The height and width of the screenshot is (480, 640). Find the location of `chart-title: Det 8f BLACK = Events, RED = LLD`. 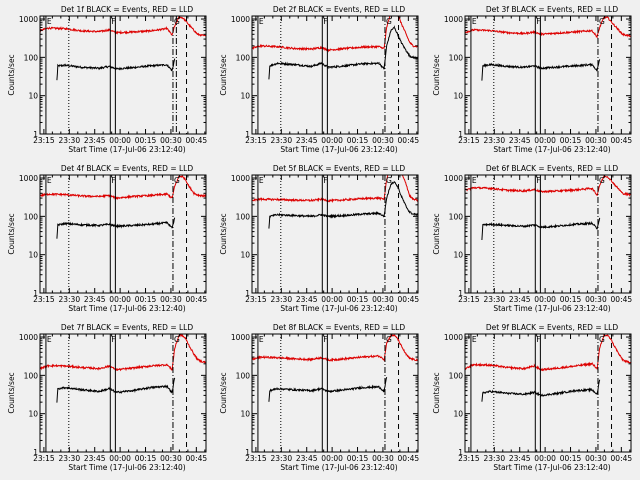

chart-title: Det 8f BLACK = Events, RED = LLD is located at coordinates (339, 327).